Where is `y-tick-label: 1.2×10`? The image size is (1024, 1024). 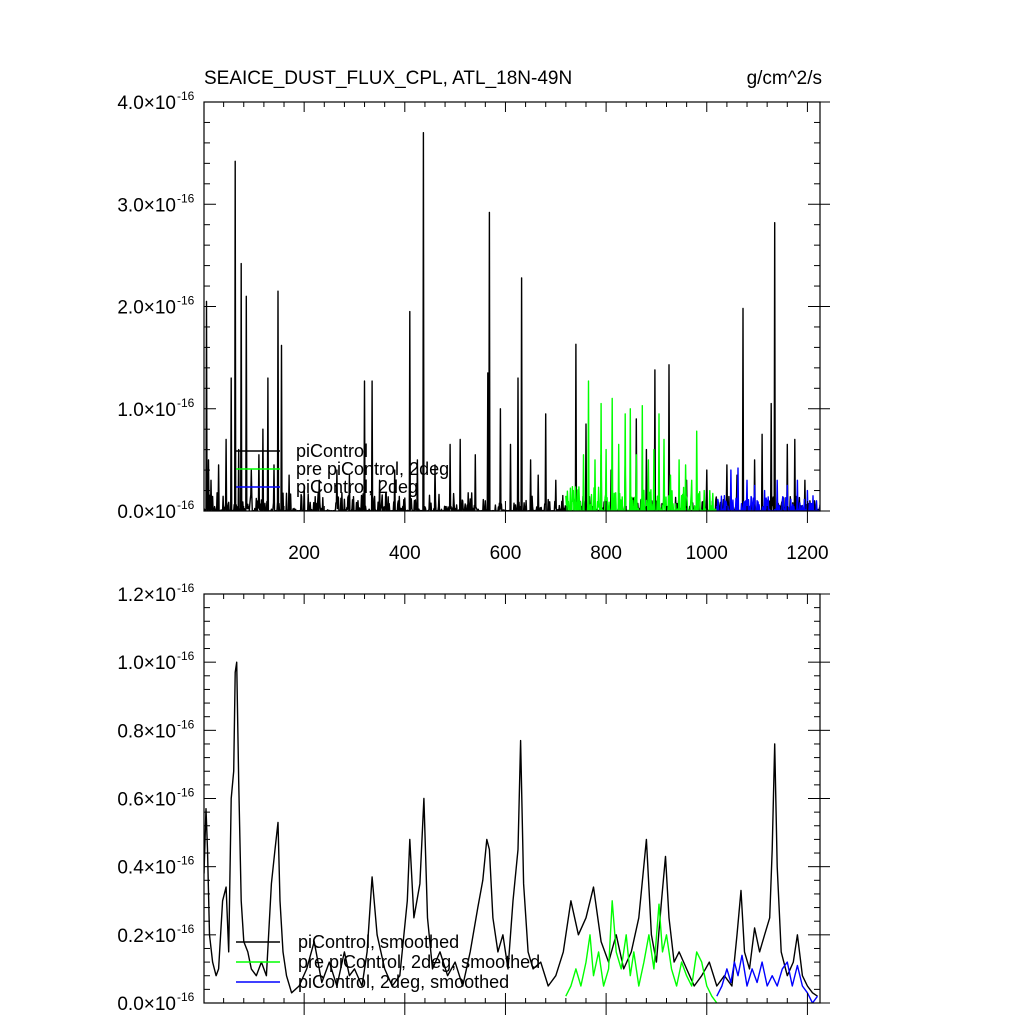 y-tick-label: 1.2×10 is located at coordinates (146, 595).